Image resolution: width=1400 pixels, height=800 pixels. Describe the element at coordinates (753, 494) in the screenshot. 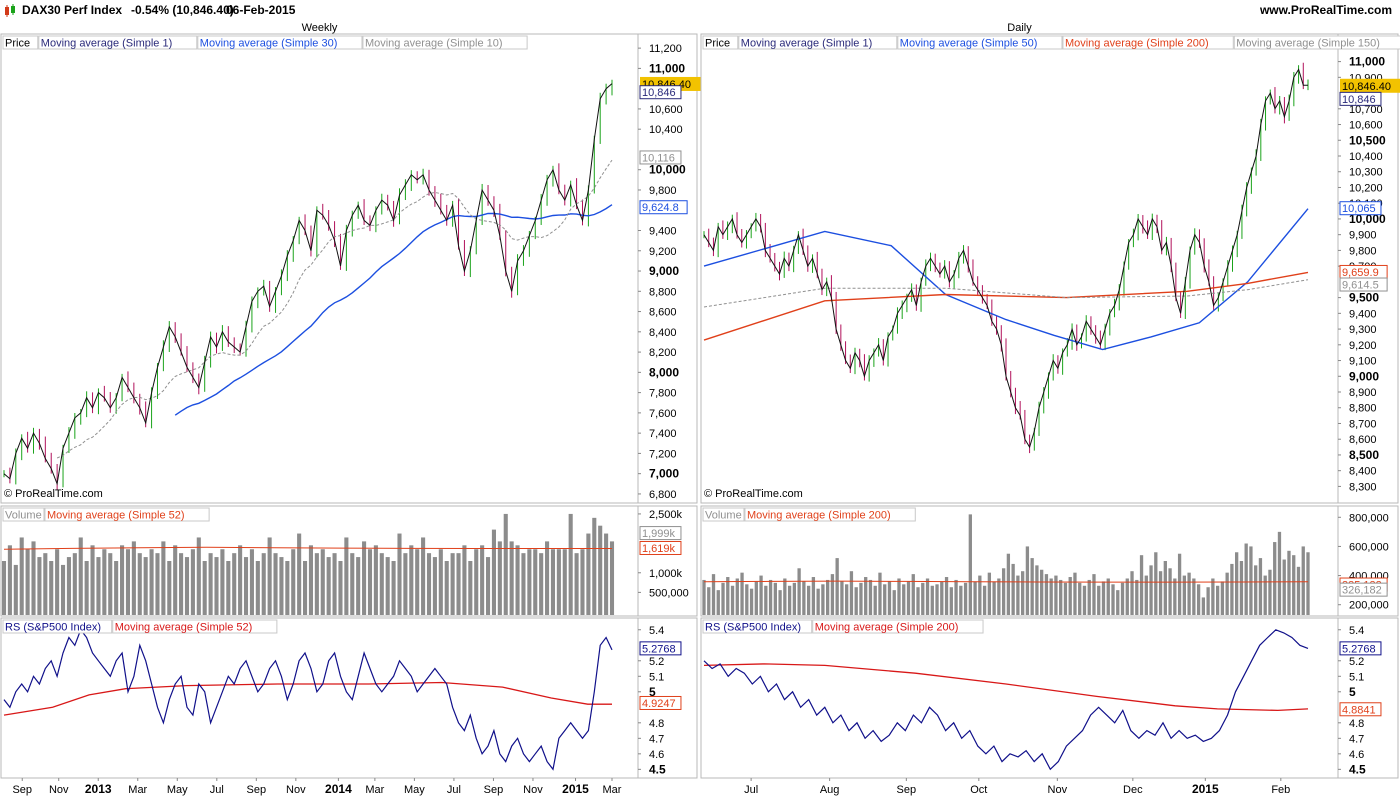

I see `daily-price-watermark: © ProRealTime.com` at that location.